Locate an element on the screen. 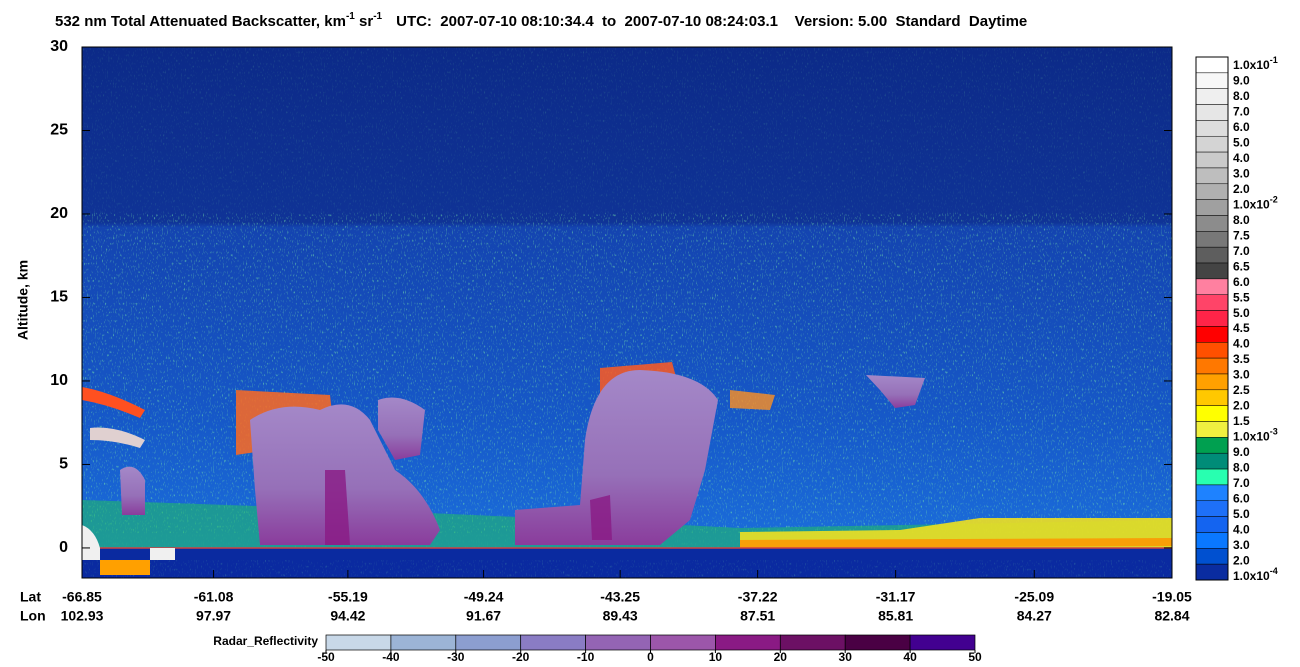 This screenshot has height=667, width=1300. colorbar-label: 9.0 is located at coordinates (1241, 81).